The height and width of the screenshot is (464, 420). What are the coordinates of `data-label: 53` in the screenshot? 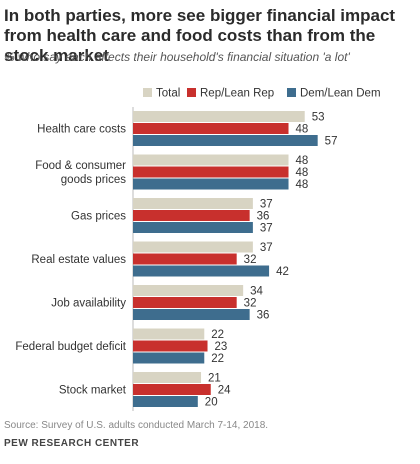 It's located at (318, 118).